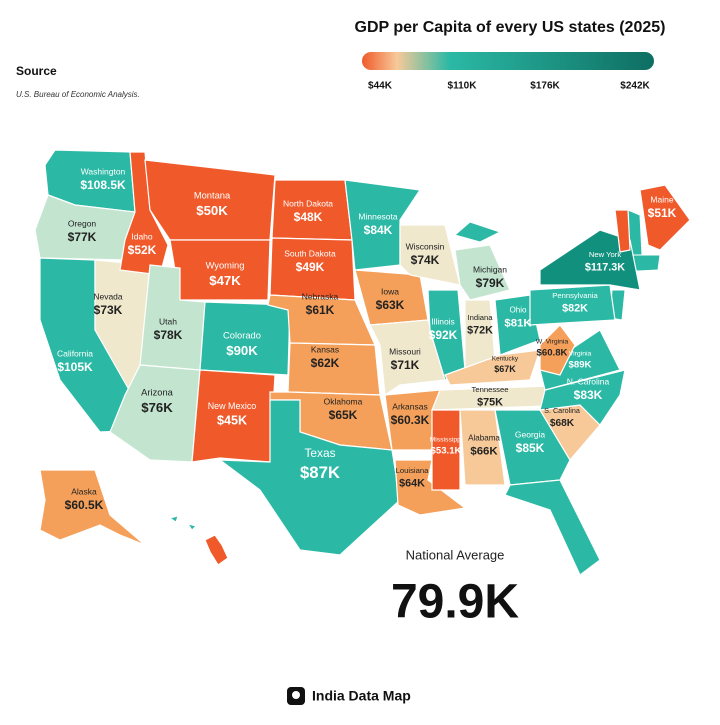  Describe the element at coordinates (409, 406) in the screenshot. I see `state-name: Arkansas` at that location.